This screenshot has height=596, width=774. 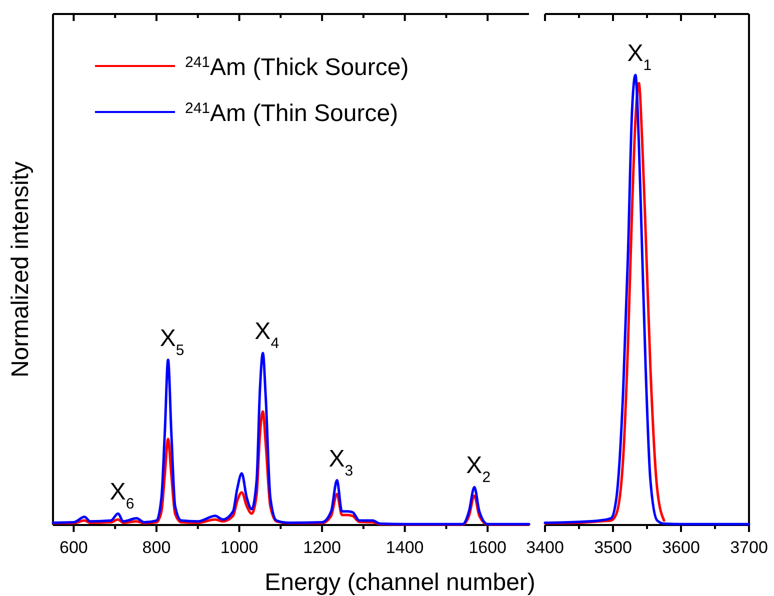 I want to click on annotation: X$_{2}$, so click(x=478, y=469).